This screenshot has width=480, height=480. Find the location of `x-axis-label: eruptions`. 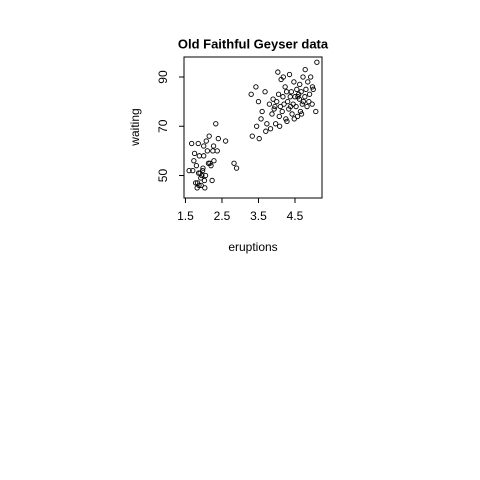

x-axis-label: eruptions is located at coordinates (252, 247).